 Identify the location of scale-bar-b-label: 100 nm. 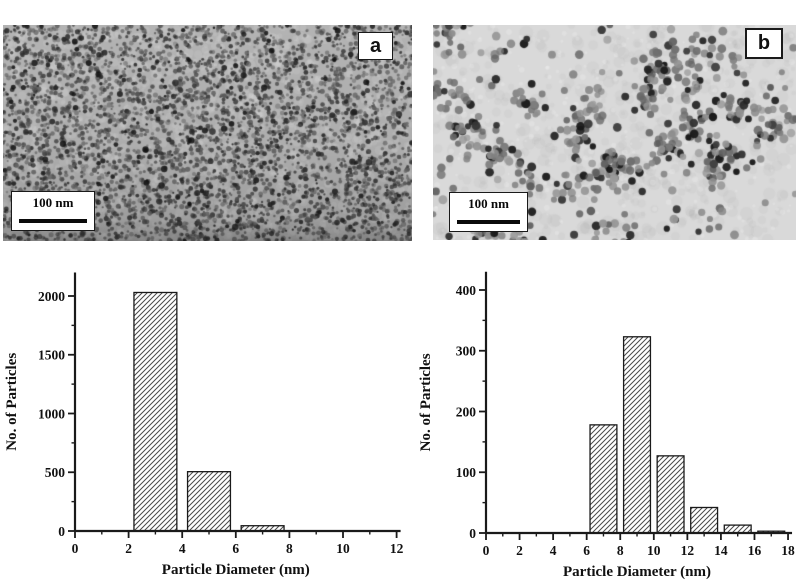
(488, 203).